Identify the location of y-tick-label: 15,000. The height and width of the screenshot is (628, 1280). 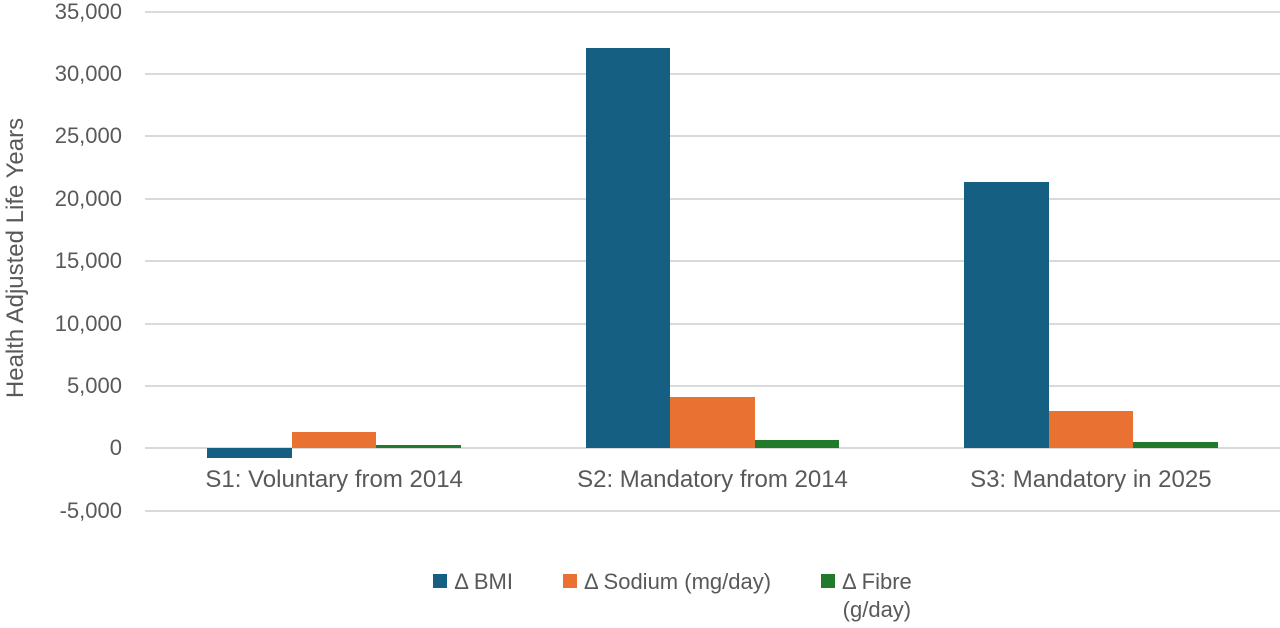
(88, 261).